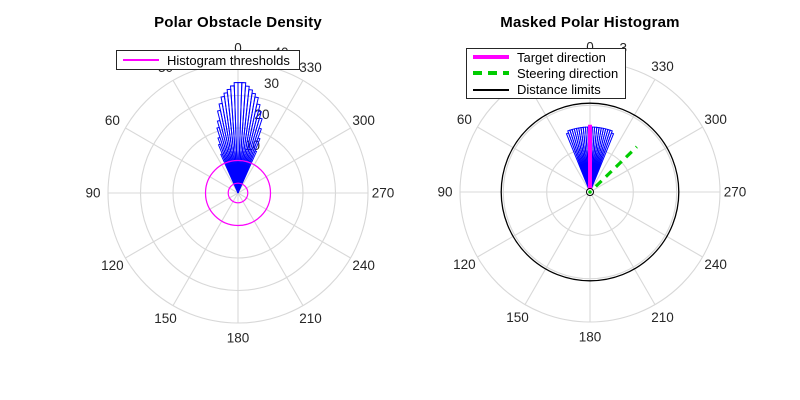  Describe the element at coordinates (590, 22) in the screenshot. I see `right-plot-title: Masked Polar Histogram` at that location.